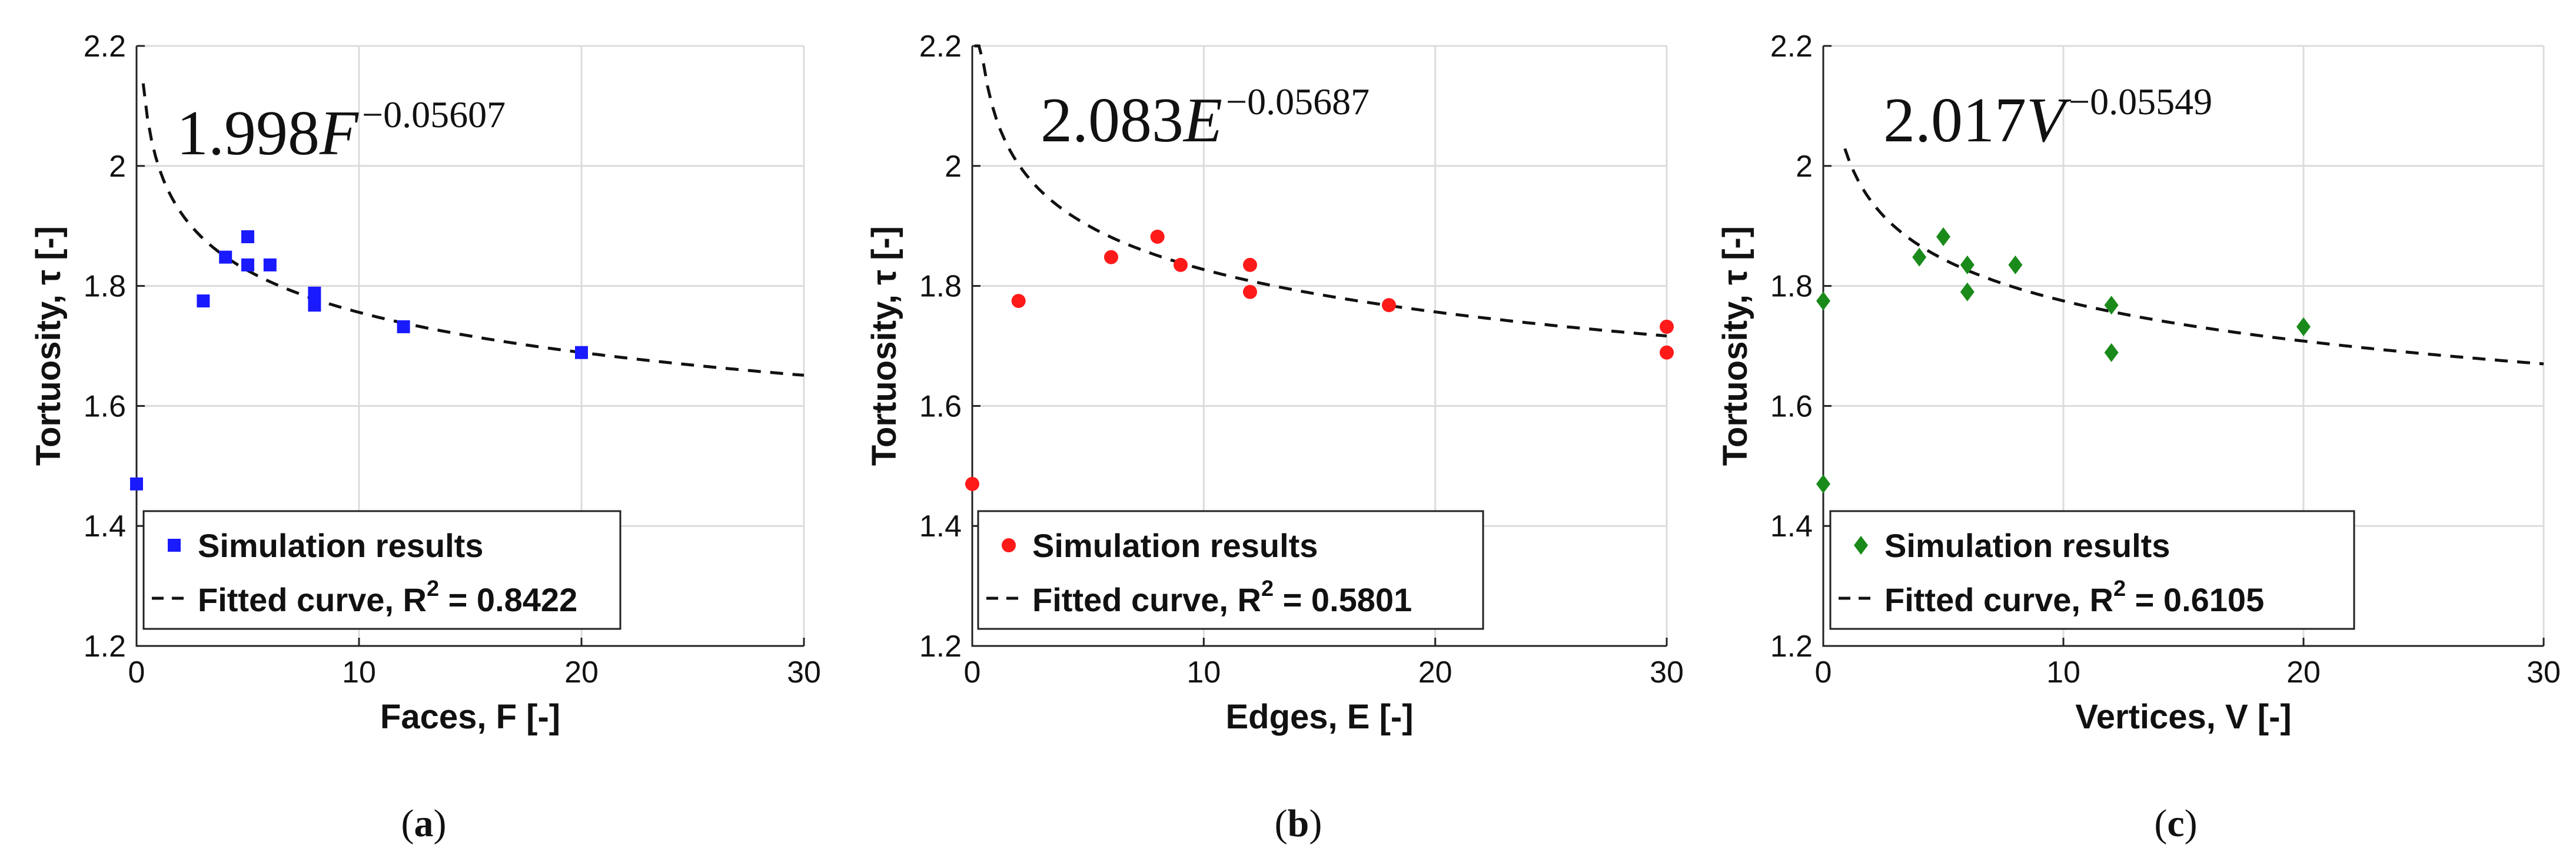 Image resolution: width=2576 pixels, height=865 pixels. I want to click on x-axis-label: Vertices, V [-], so click(2183, 717).